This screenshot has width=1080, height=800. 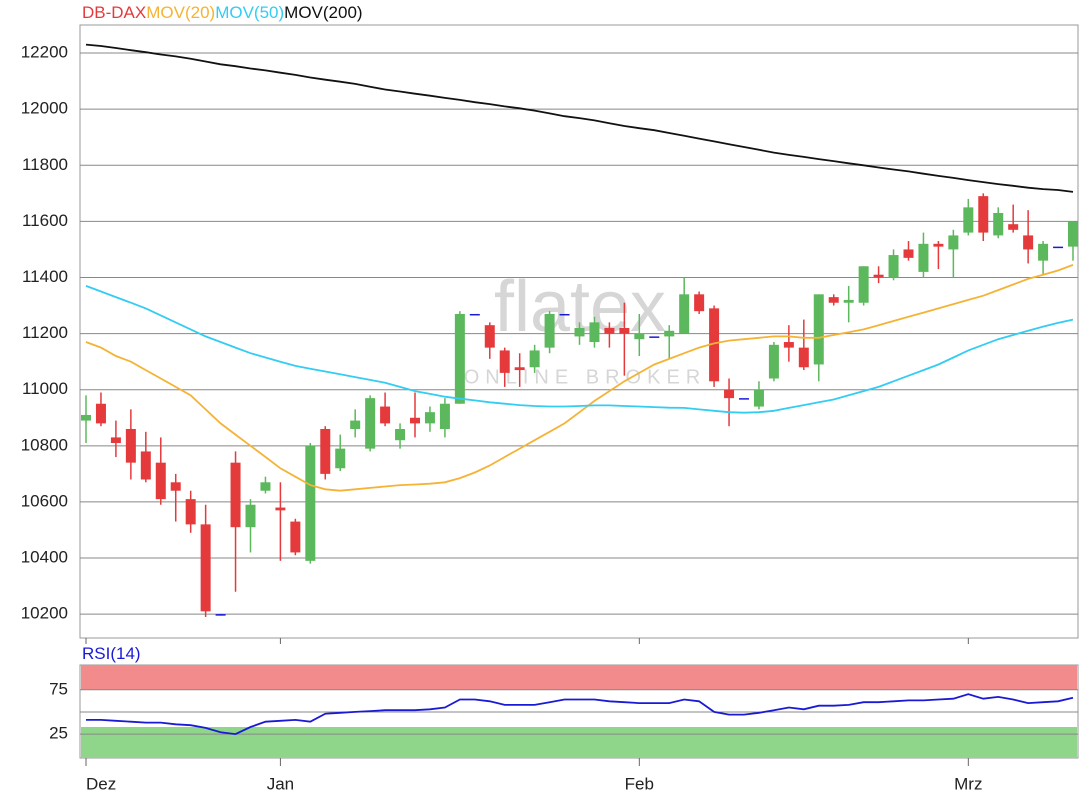 I want to click on legend-entry: DB-DAX, so click(x=114, y=12).